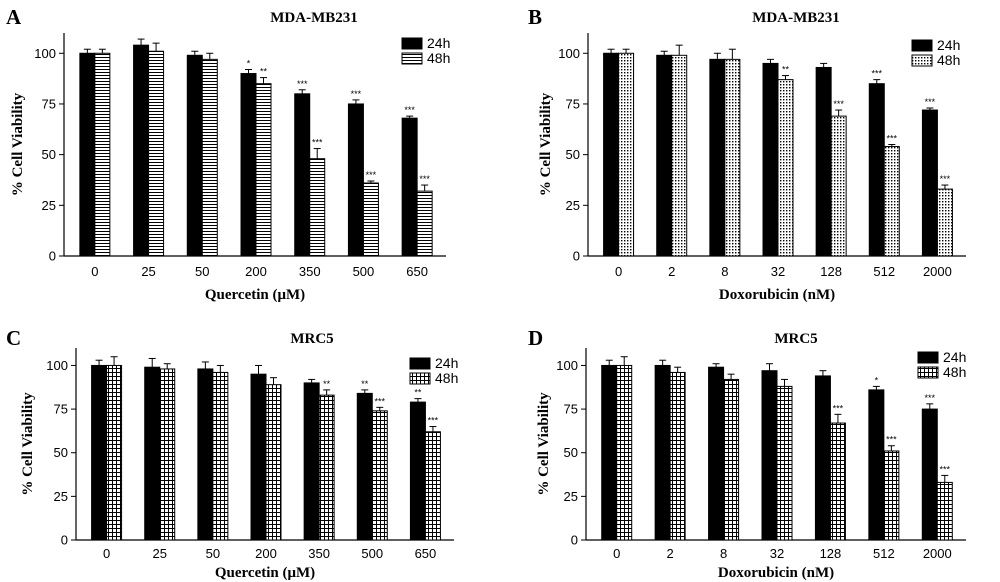 The image size is (1000, 582). What do you see at coordinates (944, 511) in the screenshot?
I see `bar-48h-2000` at bounding box center [944, 511].